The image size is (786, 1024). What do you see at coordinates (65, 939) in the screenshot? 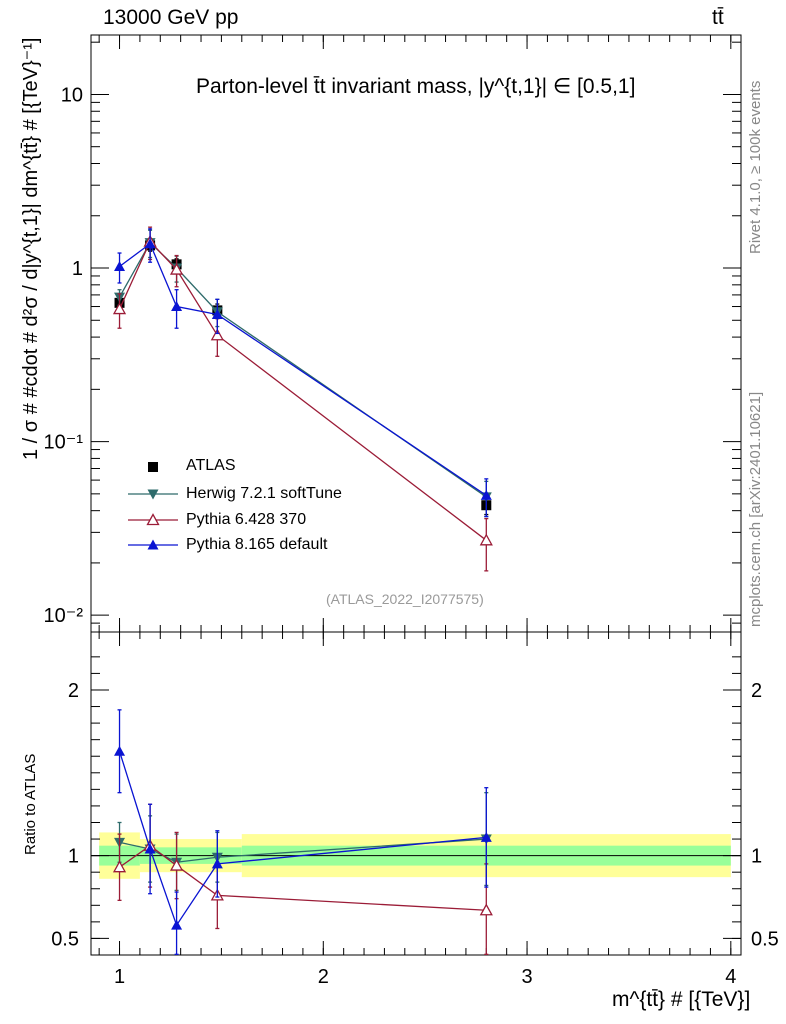
I see `ratio-y-tick-label: 0.5` at bounding box center [65, 939].